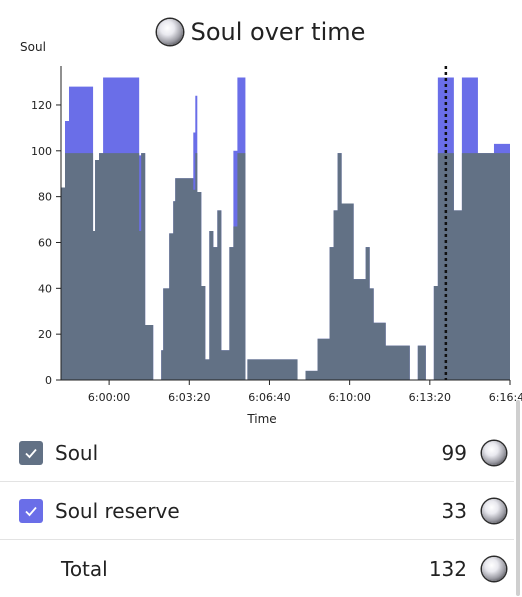 This screenshot has height=597, width=522. What do you see at coordinates (41, 151) in the screenshot?
I see `y-tick-label: 100` at bounding box center [41, 151].